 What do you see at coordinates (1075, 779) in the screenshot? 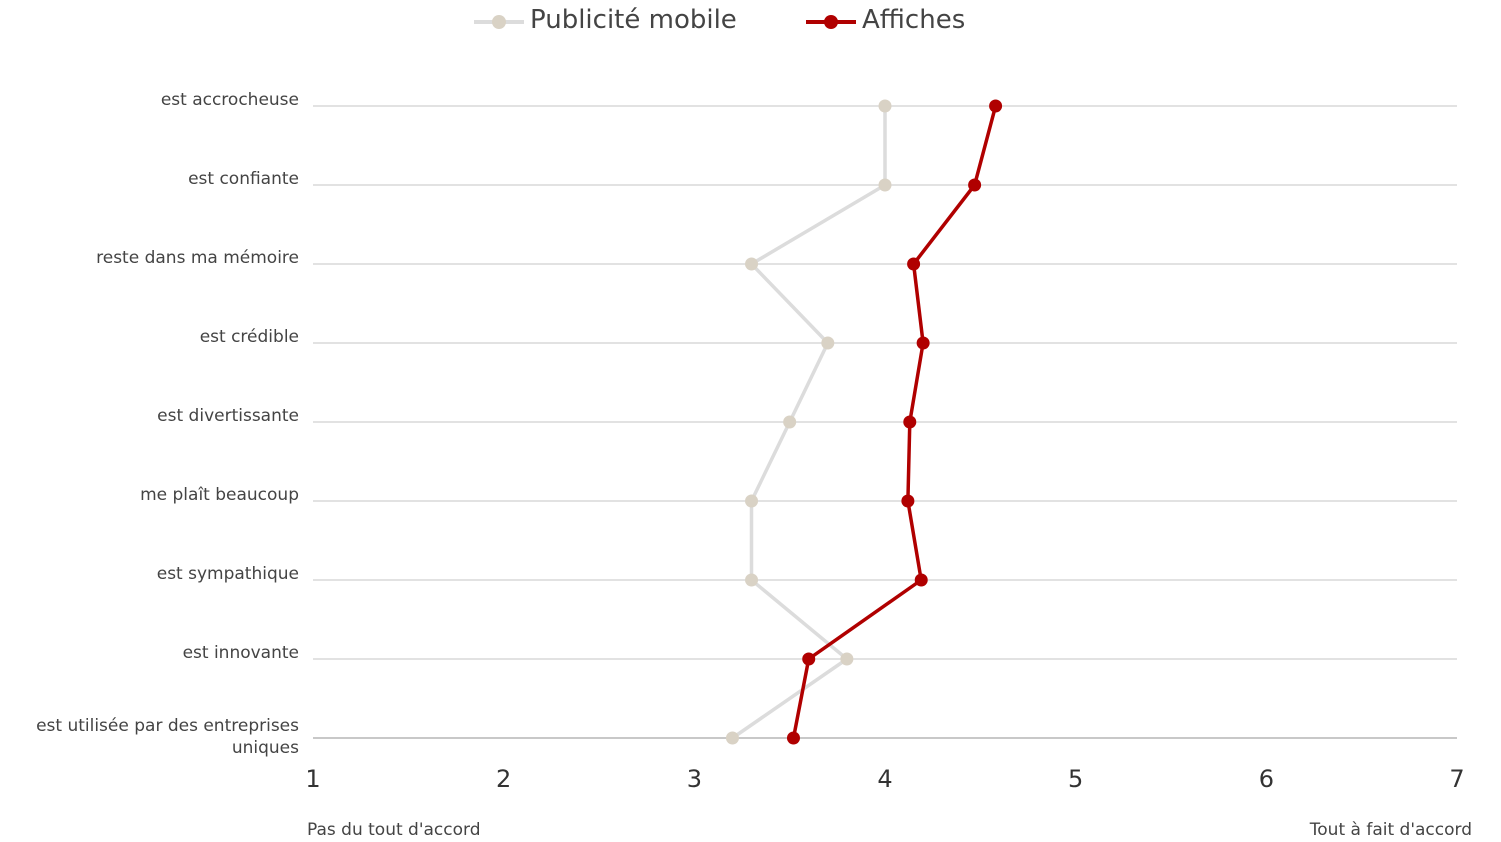
I see `x-tick-label: 5` at bounding box center [1075, 779].